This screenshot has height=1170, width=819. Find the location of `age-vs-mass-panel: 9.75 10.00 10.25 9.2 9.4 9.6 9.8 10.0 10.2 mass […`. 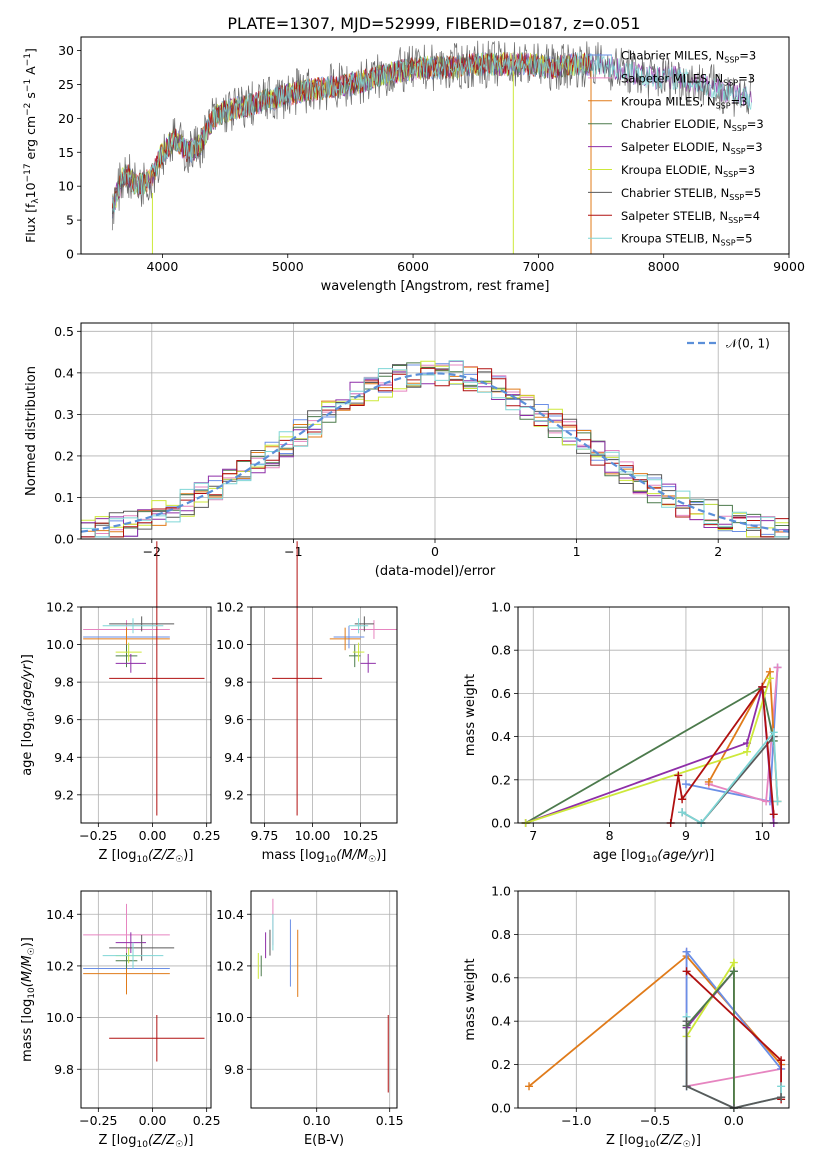

age-vs-mass-panel: 9.75 10.00 10.25 9.2 9.4 9.6 9.8 10.0 10.2 mass [… is located at coordinates (307, 703).